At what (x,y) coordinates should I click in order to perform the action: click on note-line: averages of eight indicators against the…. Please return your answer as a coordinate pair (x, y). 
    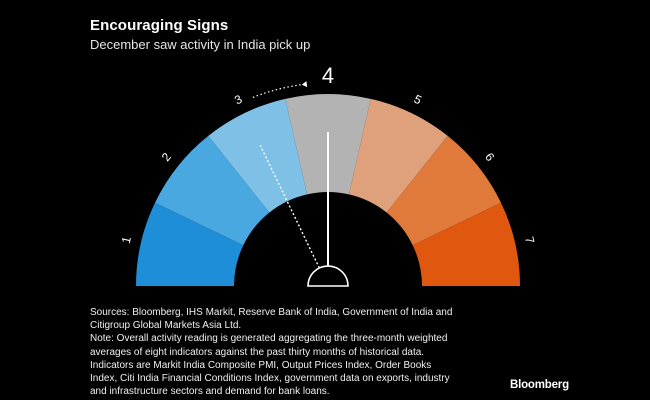
    Looking at the image, I should click on (257, 352).